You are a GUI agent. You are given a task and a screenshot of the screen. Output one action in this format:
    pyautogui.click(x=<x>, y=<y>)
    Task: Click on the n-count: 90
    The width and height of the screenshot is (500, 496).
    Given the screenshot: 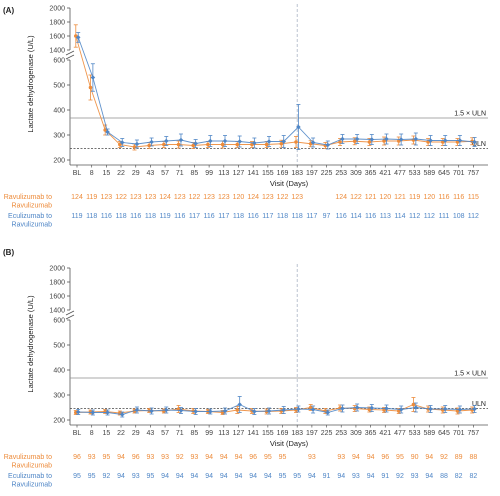 What is the action you would take?
    pyautogui.click(x=415, y=457)
    